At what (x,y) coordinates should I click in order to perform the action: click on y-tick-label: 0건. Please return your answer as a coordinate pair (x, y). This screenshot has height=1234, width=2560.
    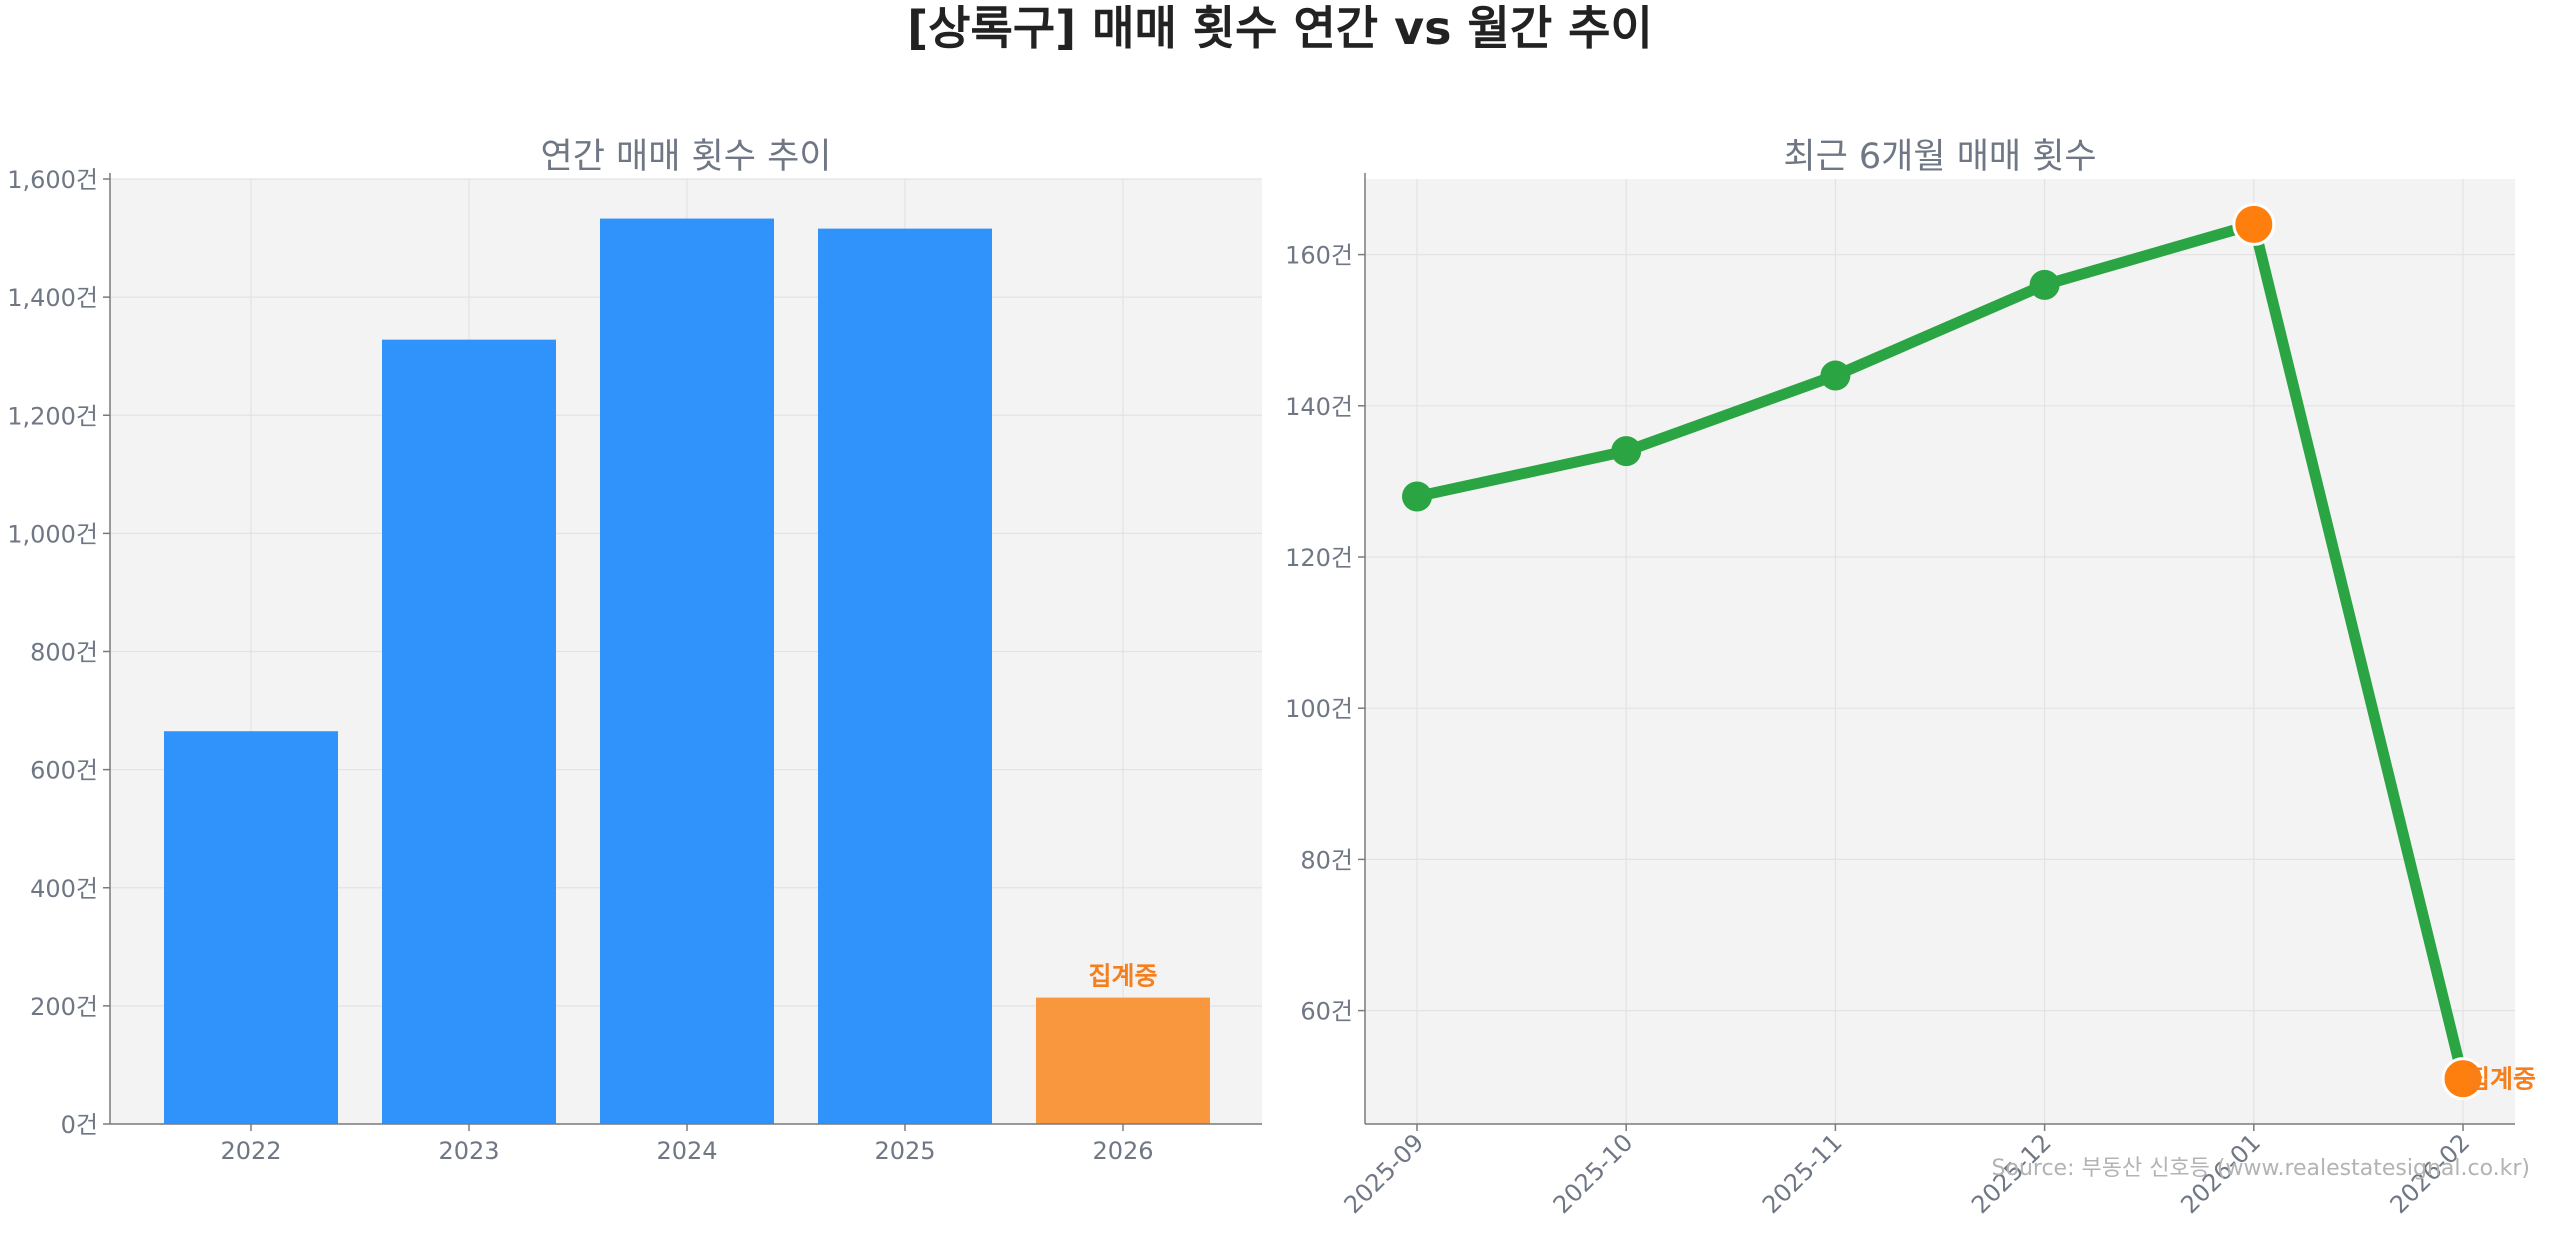
    Looking at the image, I should click on (79, 1125).